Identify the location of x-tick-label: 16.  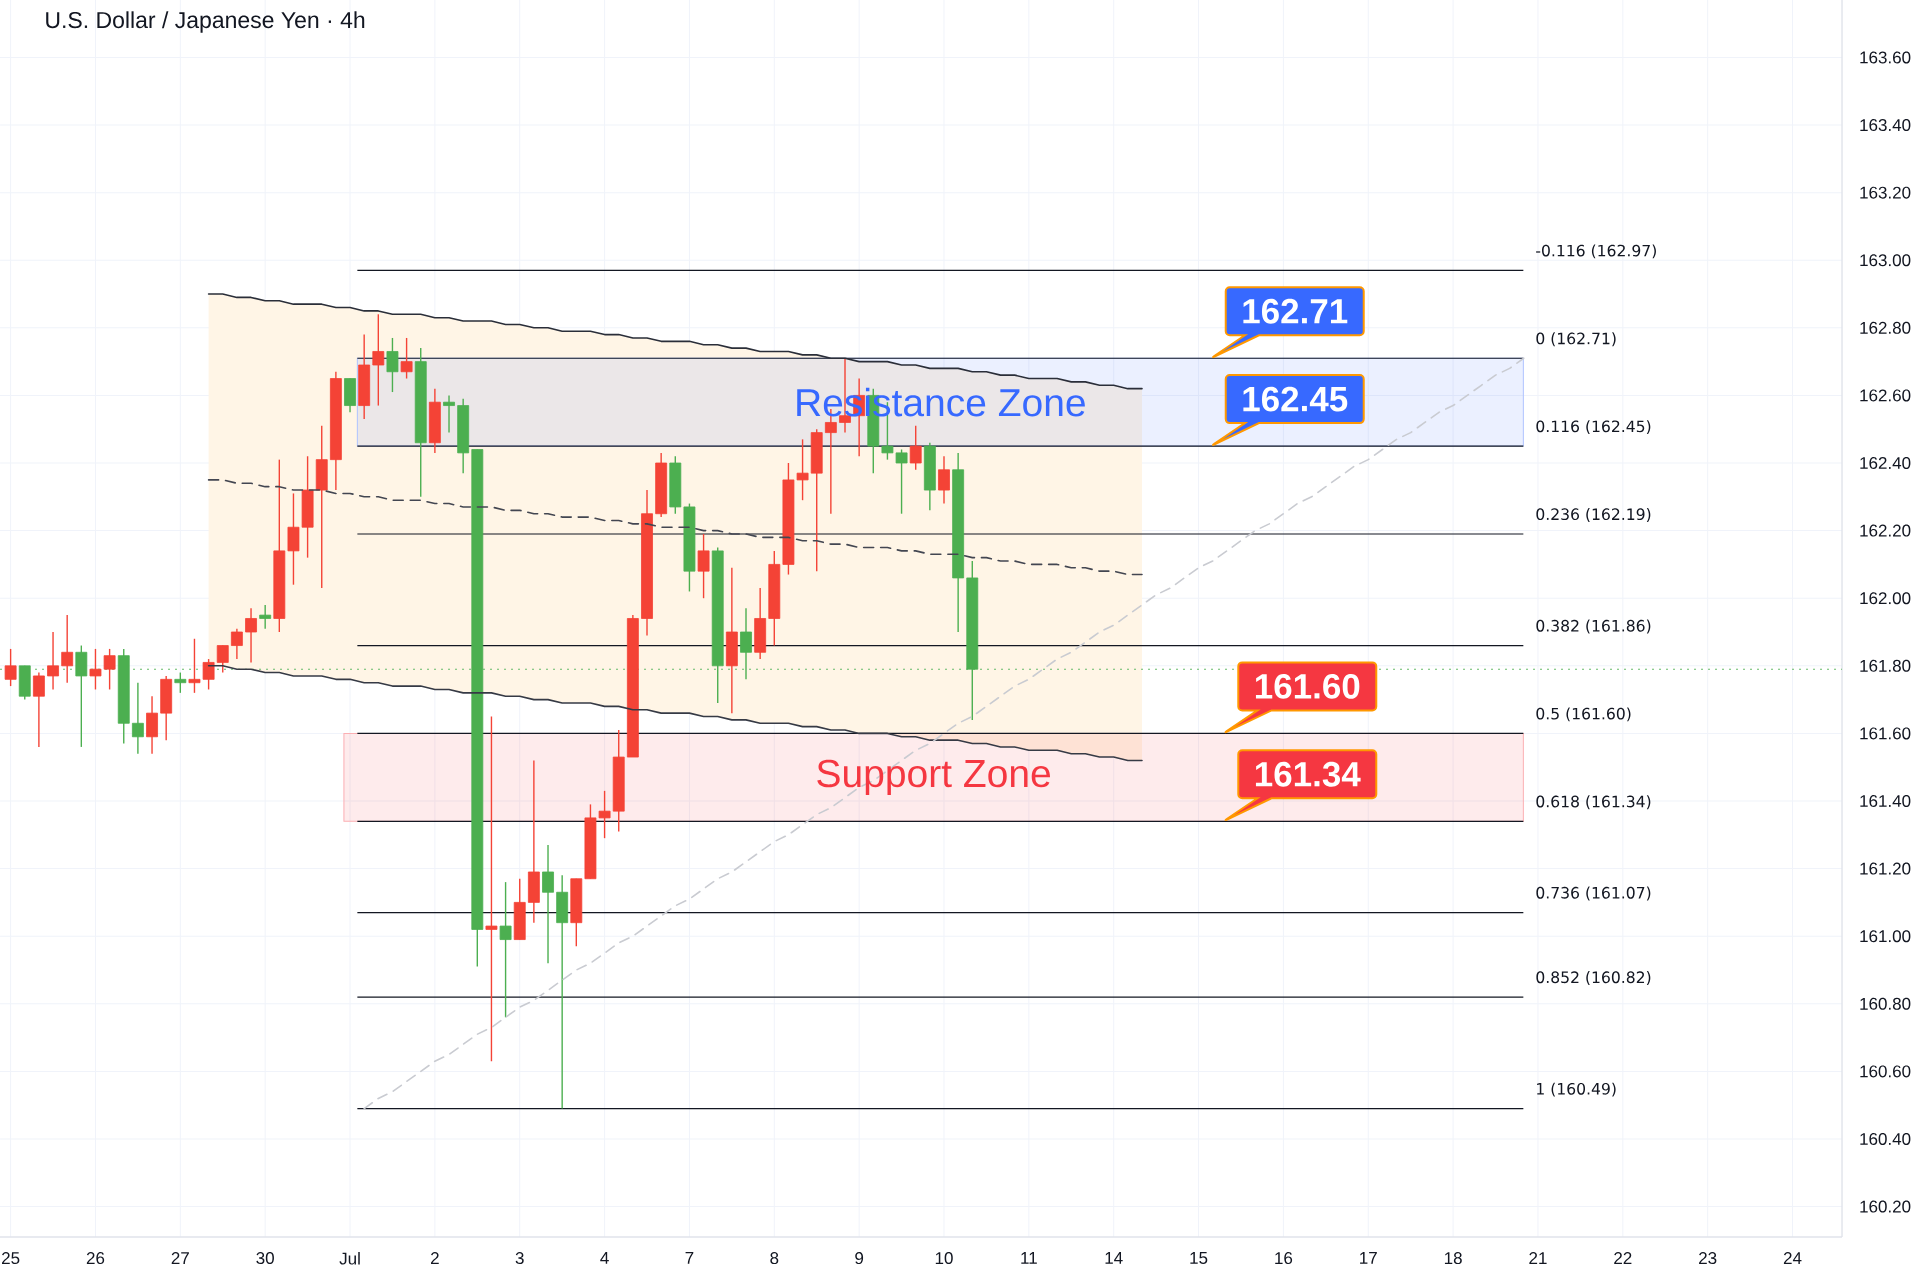
(1284, 1258).